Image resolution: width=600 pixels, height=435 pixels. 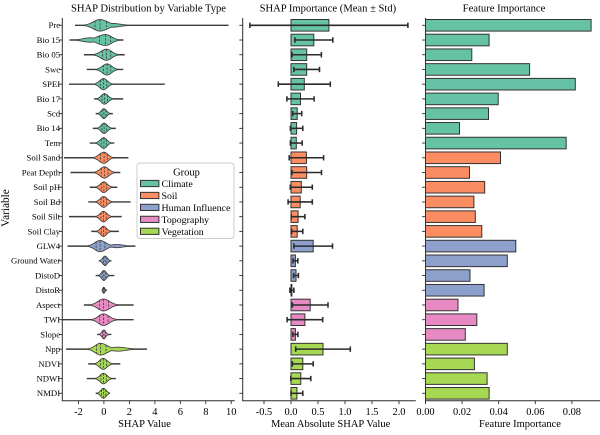 I want to click on svg-text: 0.06, so click(x=535, y=412).